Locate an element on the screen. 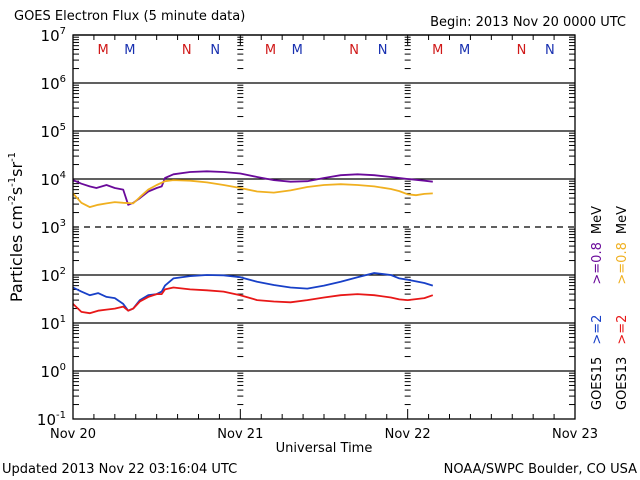 This screenshot has height=480, width=640. legend-goes15: GOES15 >=2 >=0.8 MeV is located at coordinates (597, 308).